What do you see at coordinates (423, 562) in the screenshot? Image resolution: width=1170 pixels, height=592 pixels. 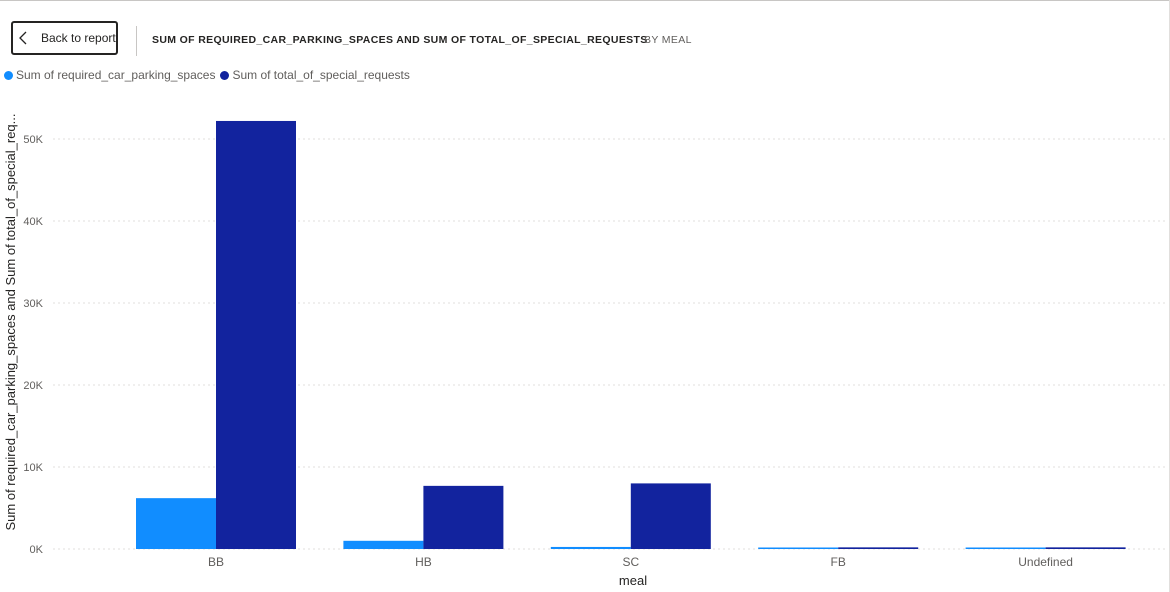 I see `x-tick-label: HB` at bounding box center [423, 562].